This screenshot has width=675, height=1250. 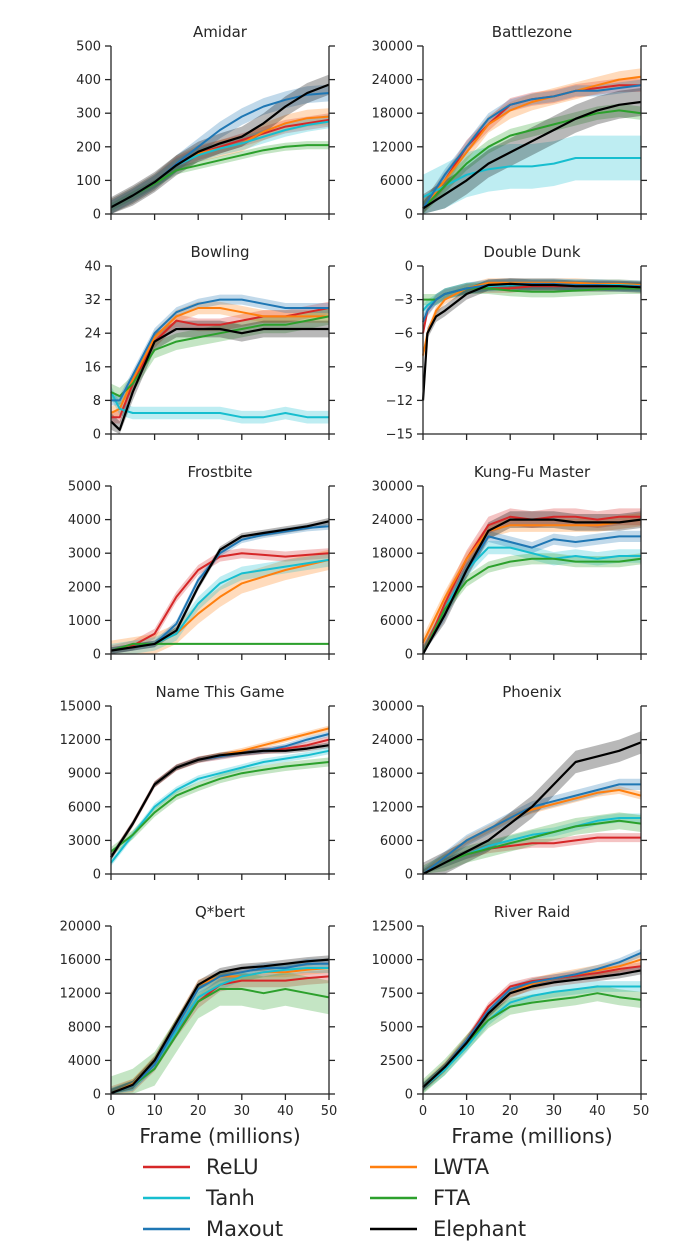 What do you see at coordinates (219, 252) in the screenshot?
I see `panel-title-bowling: Bowling` at bounding box center [219, 252].